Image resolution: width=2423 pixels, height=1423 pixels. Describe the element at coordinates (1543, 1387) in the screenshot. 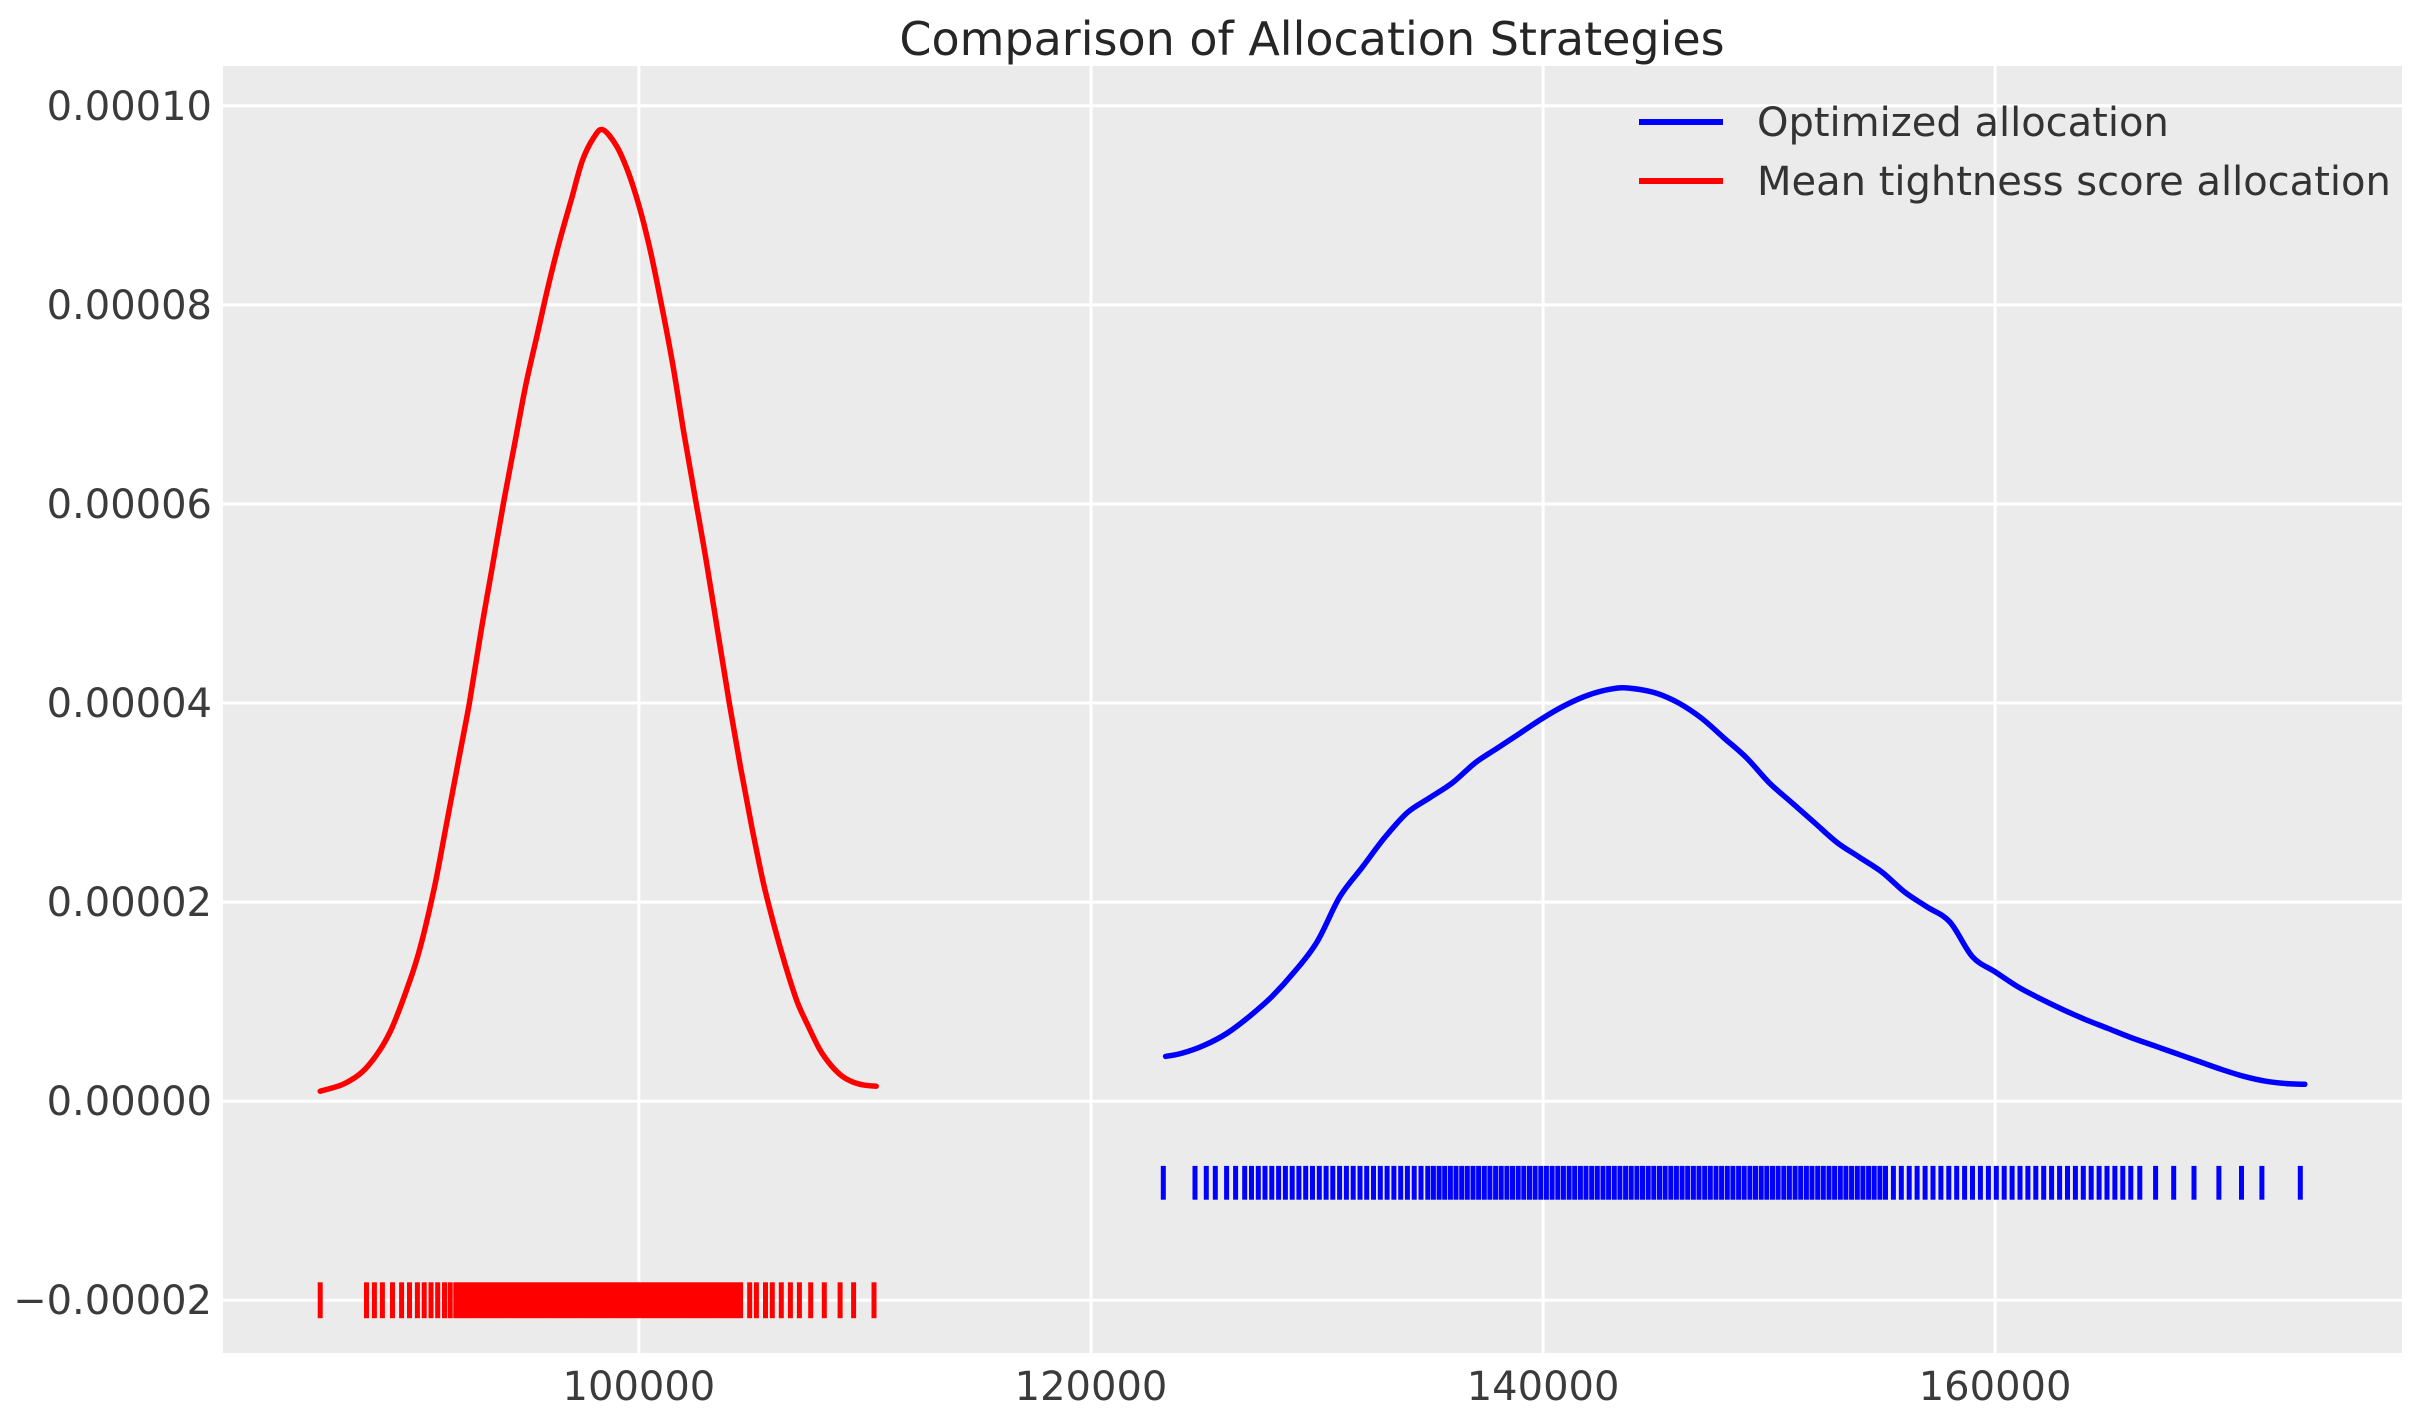

I see `x-tick-label: 140000` at that location.